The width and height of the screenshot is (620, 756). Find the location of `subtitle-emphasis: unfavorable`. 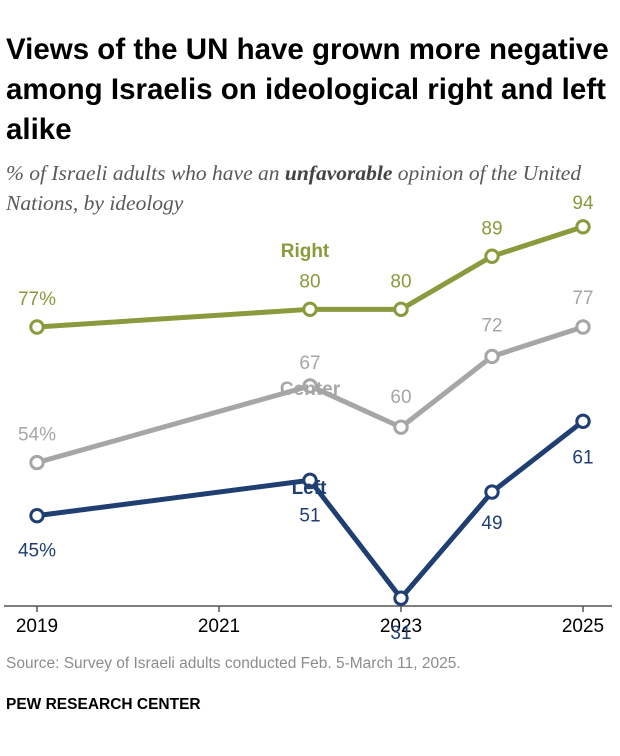

subtitle-emphasis: unfavorable is located at coordinates (338, 173).